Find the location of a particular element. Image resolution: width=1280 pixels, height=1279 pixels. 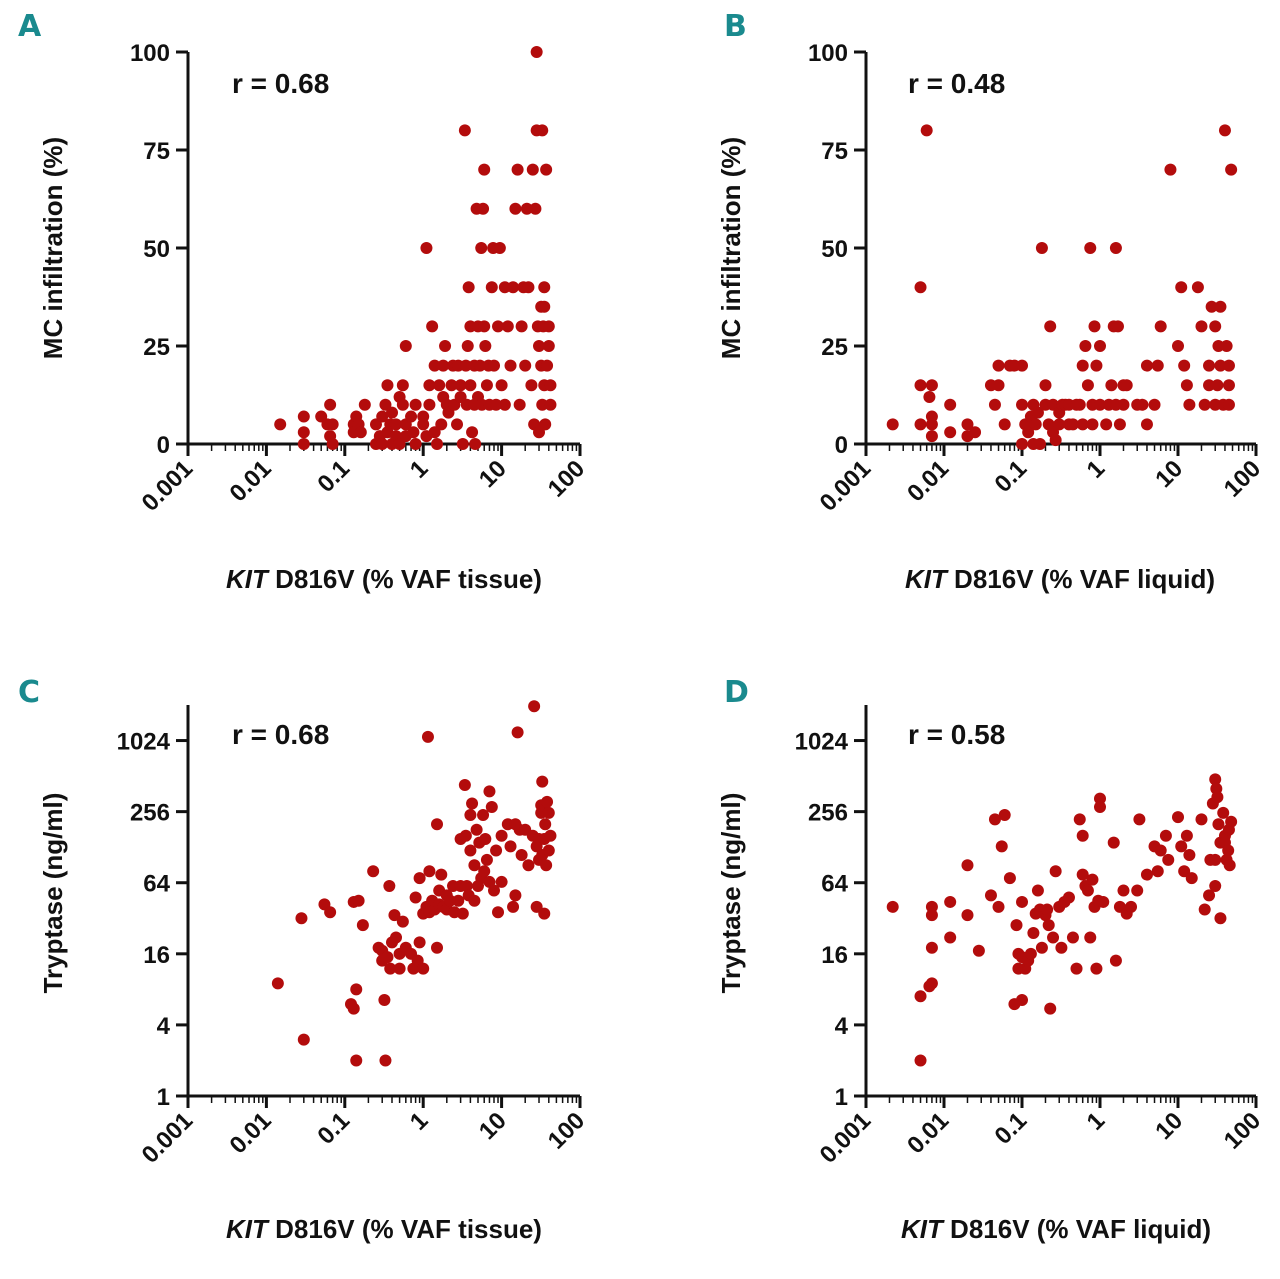

x-tick-label: 0.001 is located at coordinates (846, 486).